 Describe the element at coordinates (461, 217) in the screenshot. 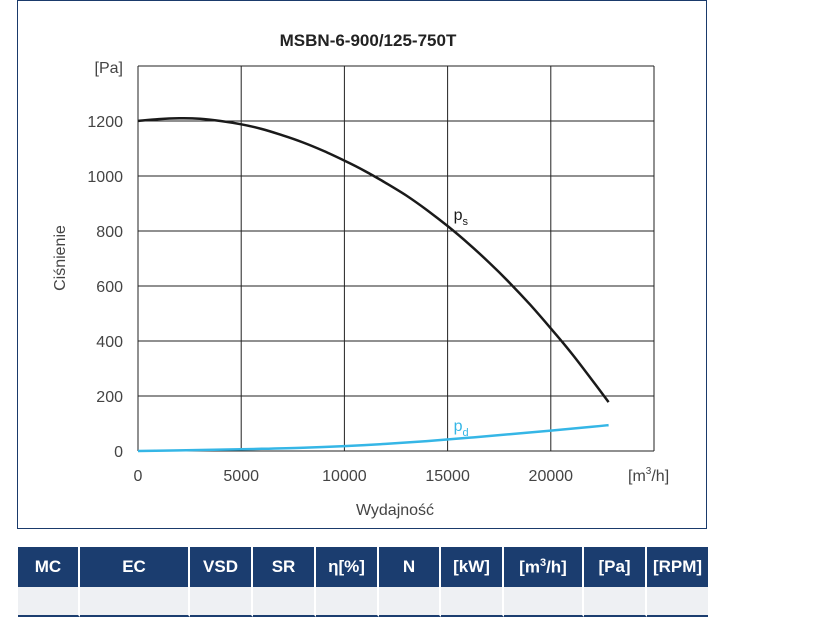

I see `series-label-ps: ps` at that location.